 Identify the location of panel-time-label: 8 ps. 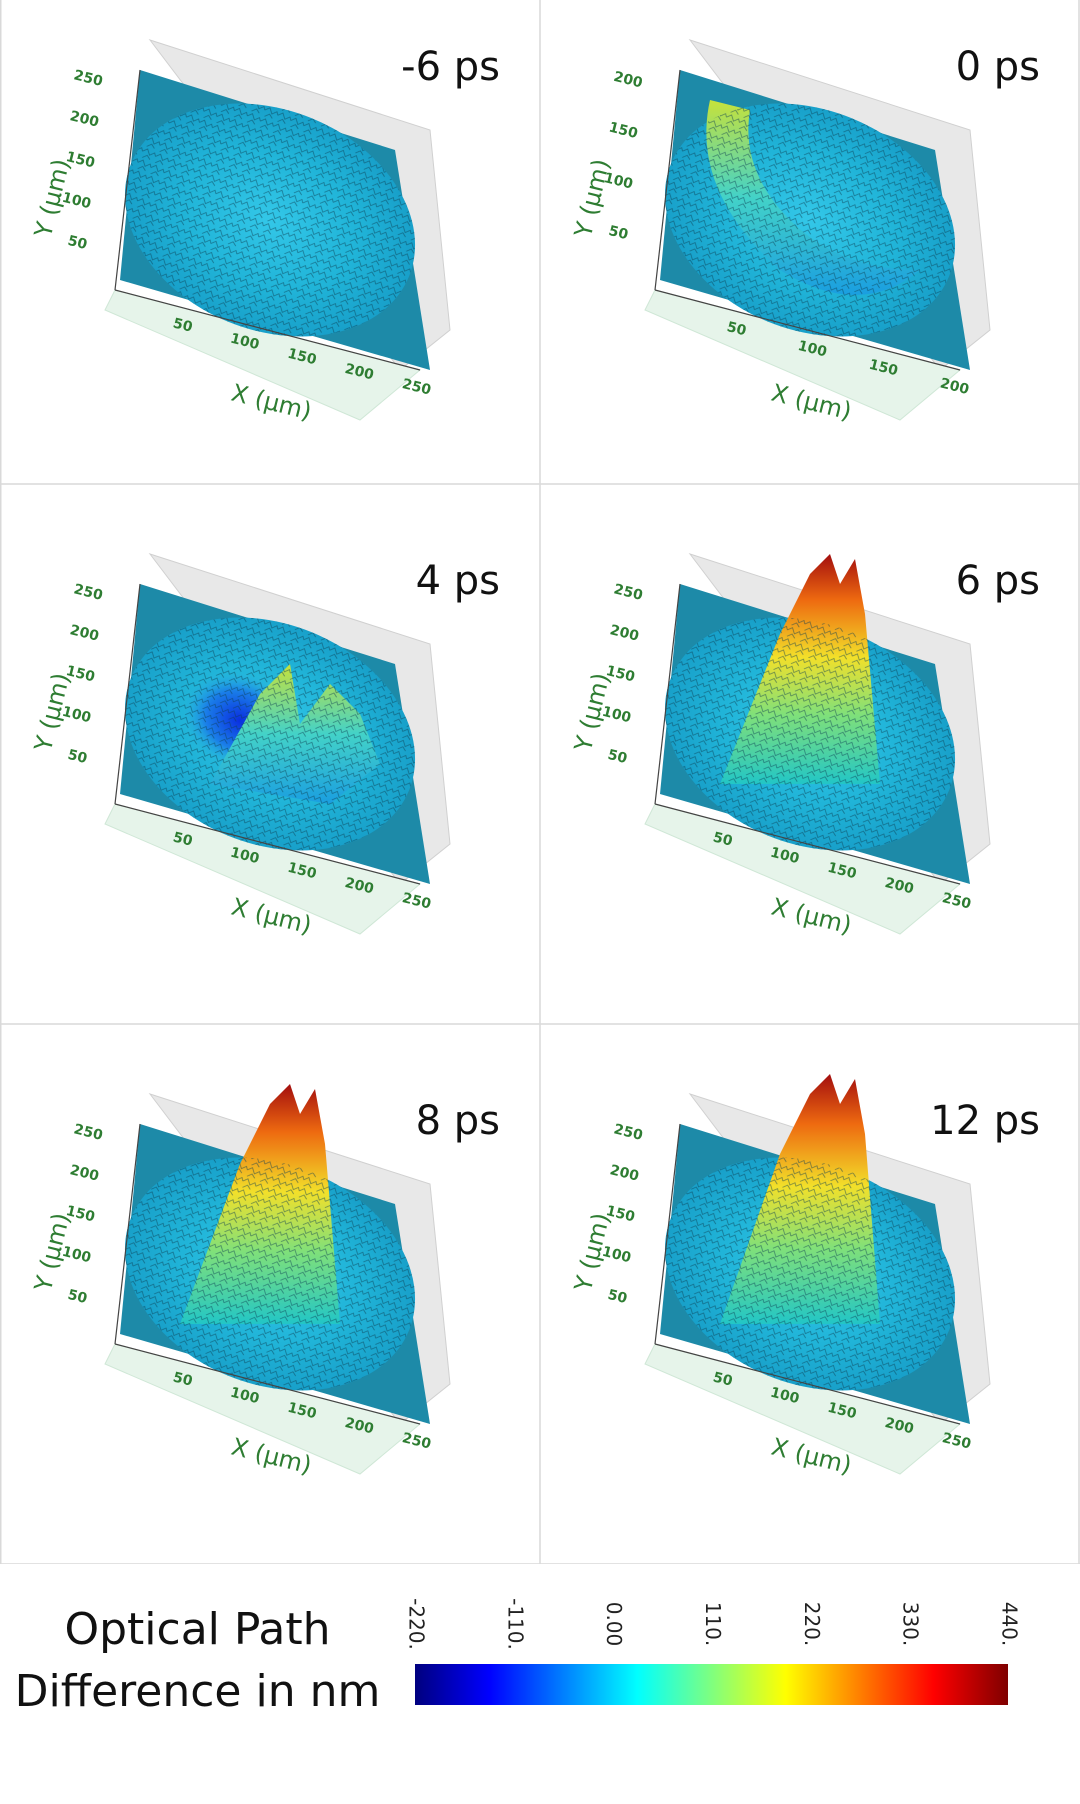
(458, 1121).